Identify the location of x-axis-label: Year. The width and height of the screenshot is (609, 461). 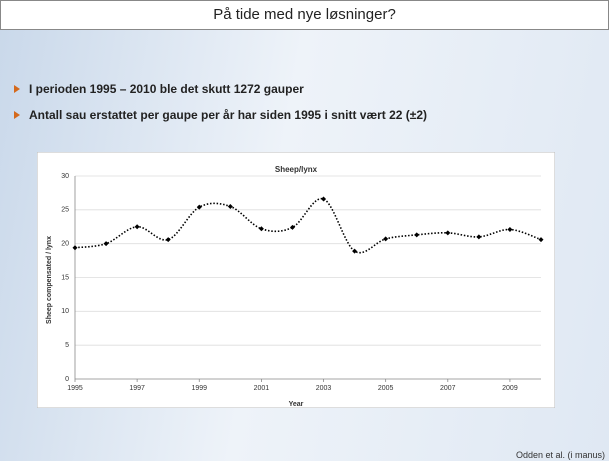
(296, 404).